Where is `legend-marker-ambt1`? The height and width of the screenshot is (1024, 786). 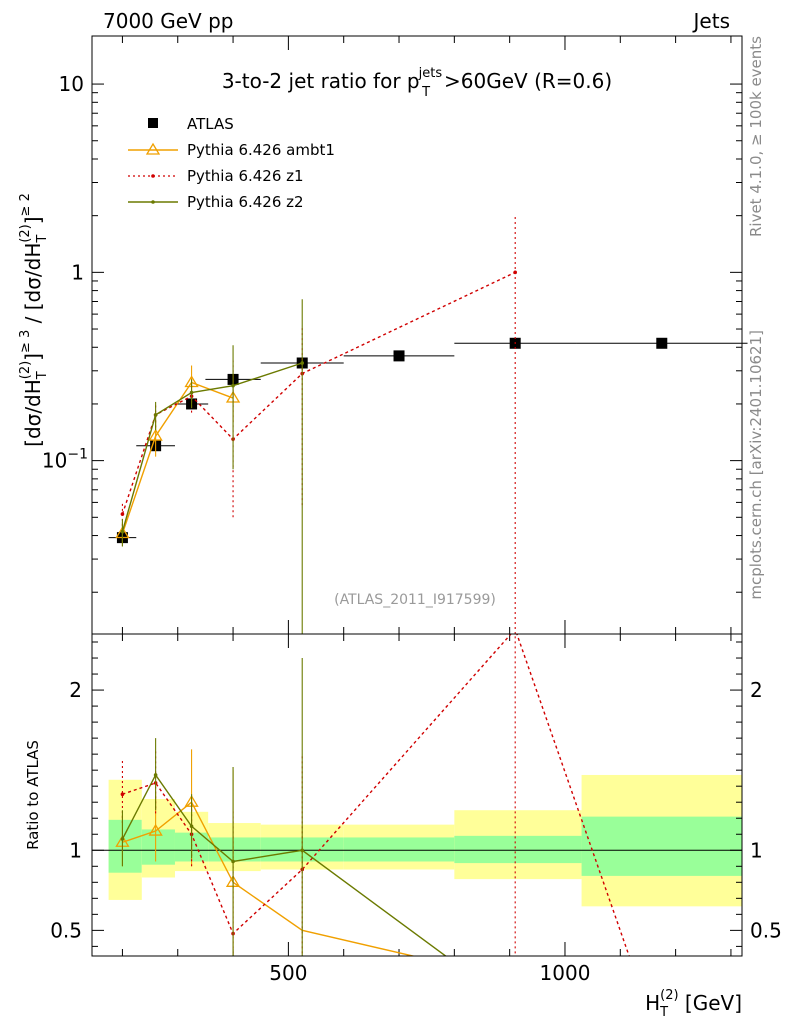
legend-marker-ambt1 is located at coordinates (153, 148).